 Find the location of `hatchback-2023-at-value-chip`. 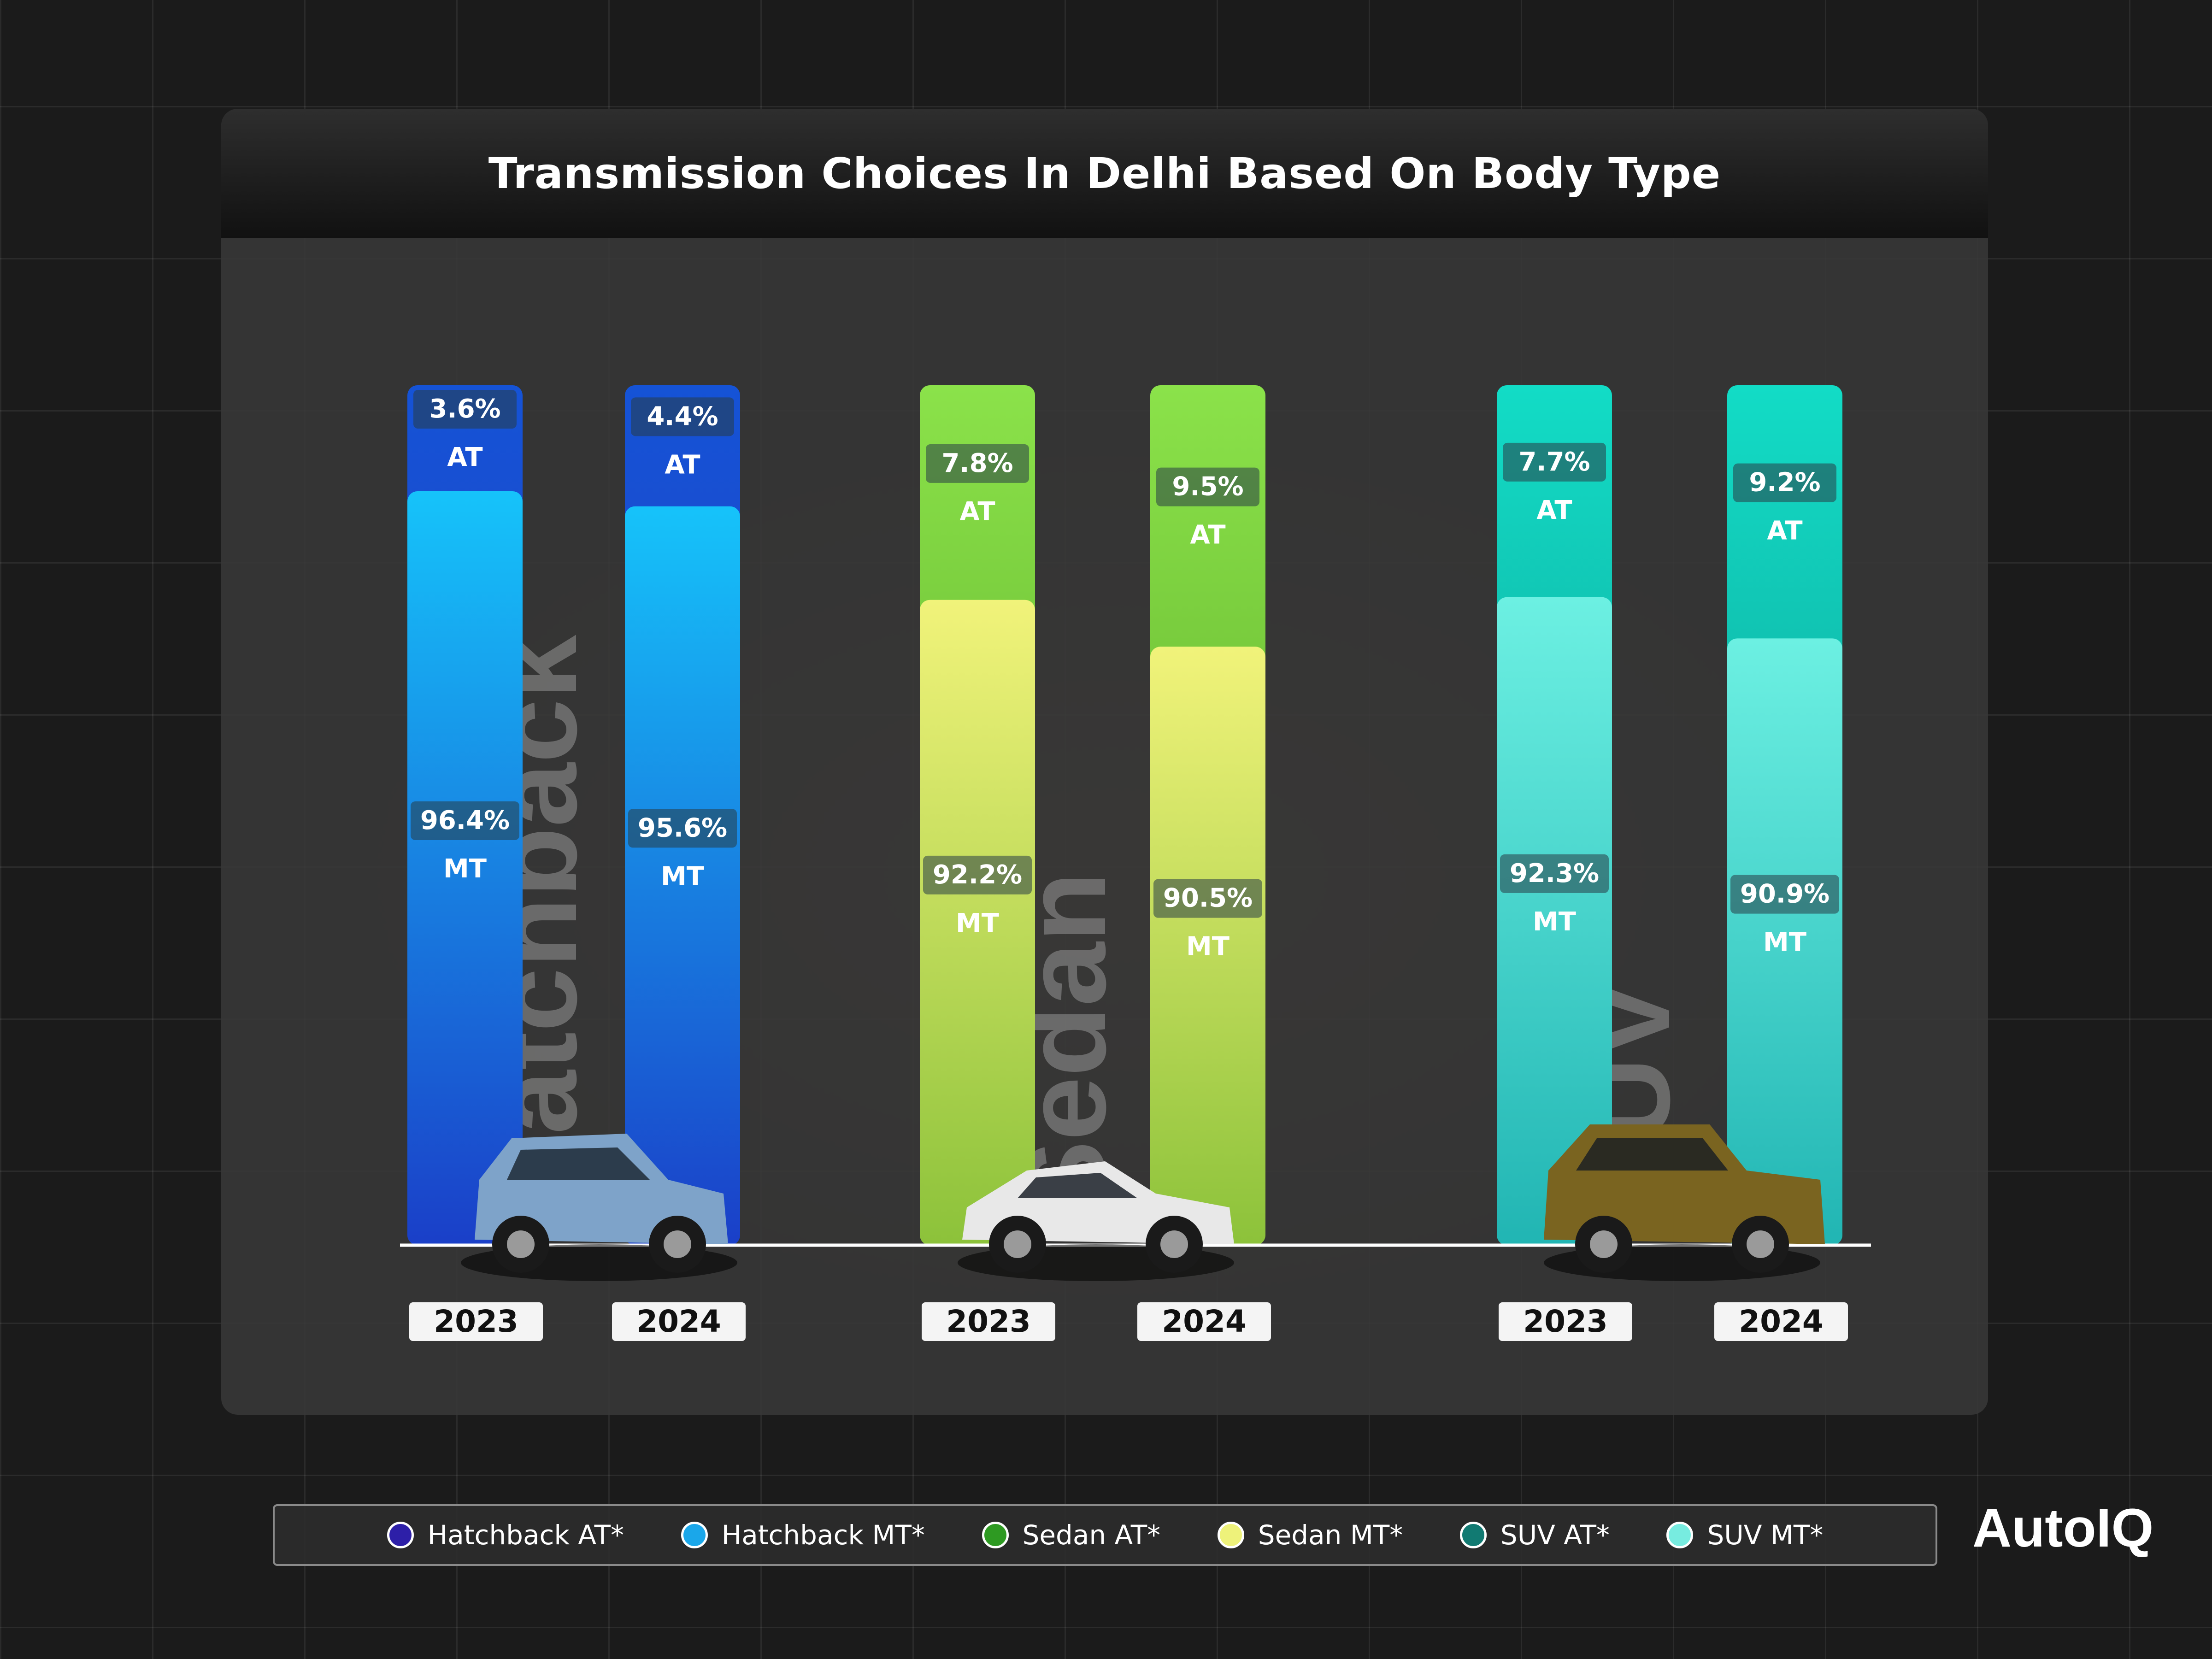

hatchback-2023-at-value-chip is located at coordinates (465, 409).